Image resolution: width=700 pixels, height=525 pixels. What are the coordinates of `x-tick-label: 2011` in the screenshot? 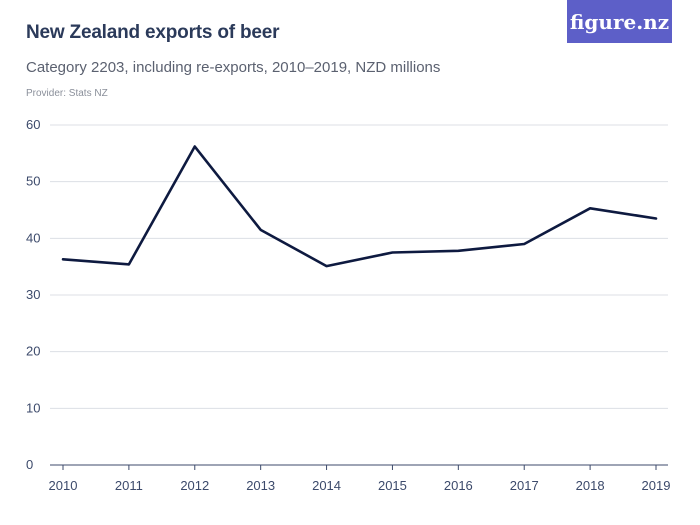 It's located at (129, 485).